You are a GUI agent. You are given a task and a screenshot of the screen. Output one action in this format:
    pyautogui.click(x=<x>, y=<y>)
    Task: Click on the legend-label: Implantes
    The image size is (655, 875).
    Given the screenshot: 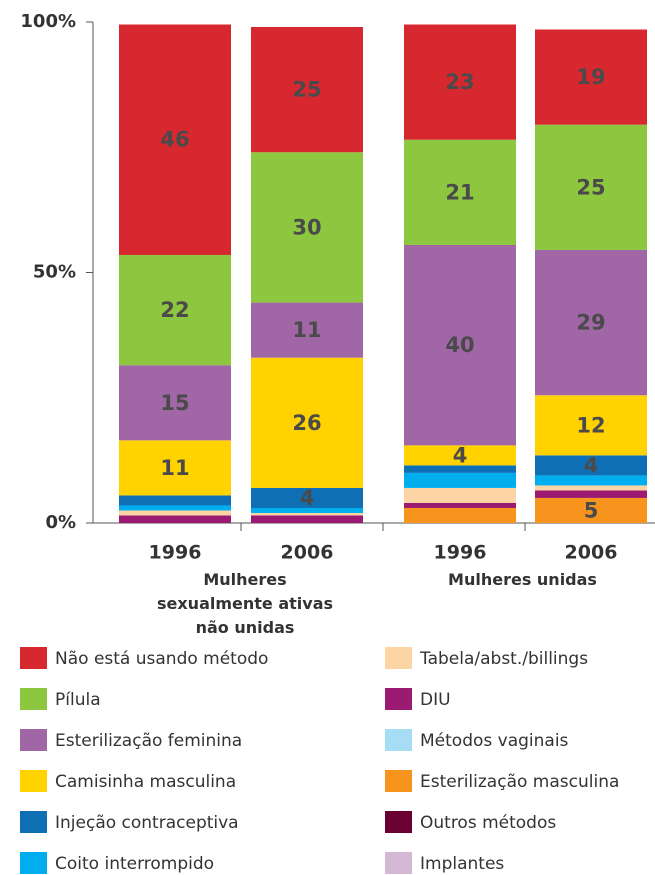 What is the action you would take?
    pyautogui.click(x=462, y=864)
    